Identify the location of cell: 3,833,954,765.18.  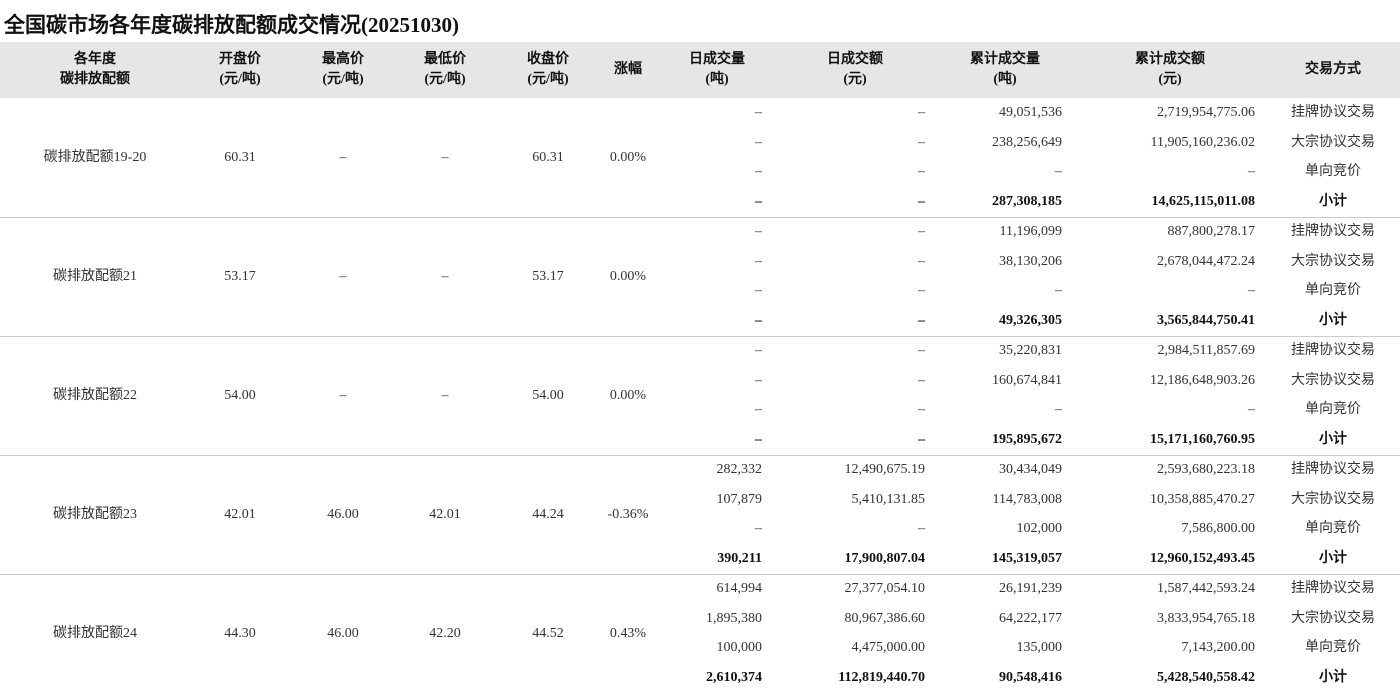
(1206, 618).